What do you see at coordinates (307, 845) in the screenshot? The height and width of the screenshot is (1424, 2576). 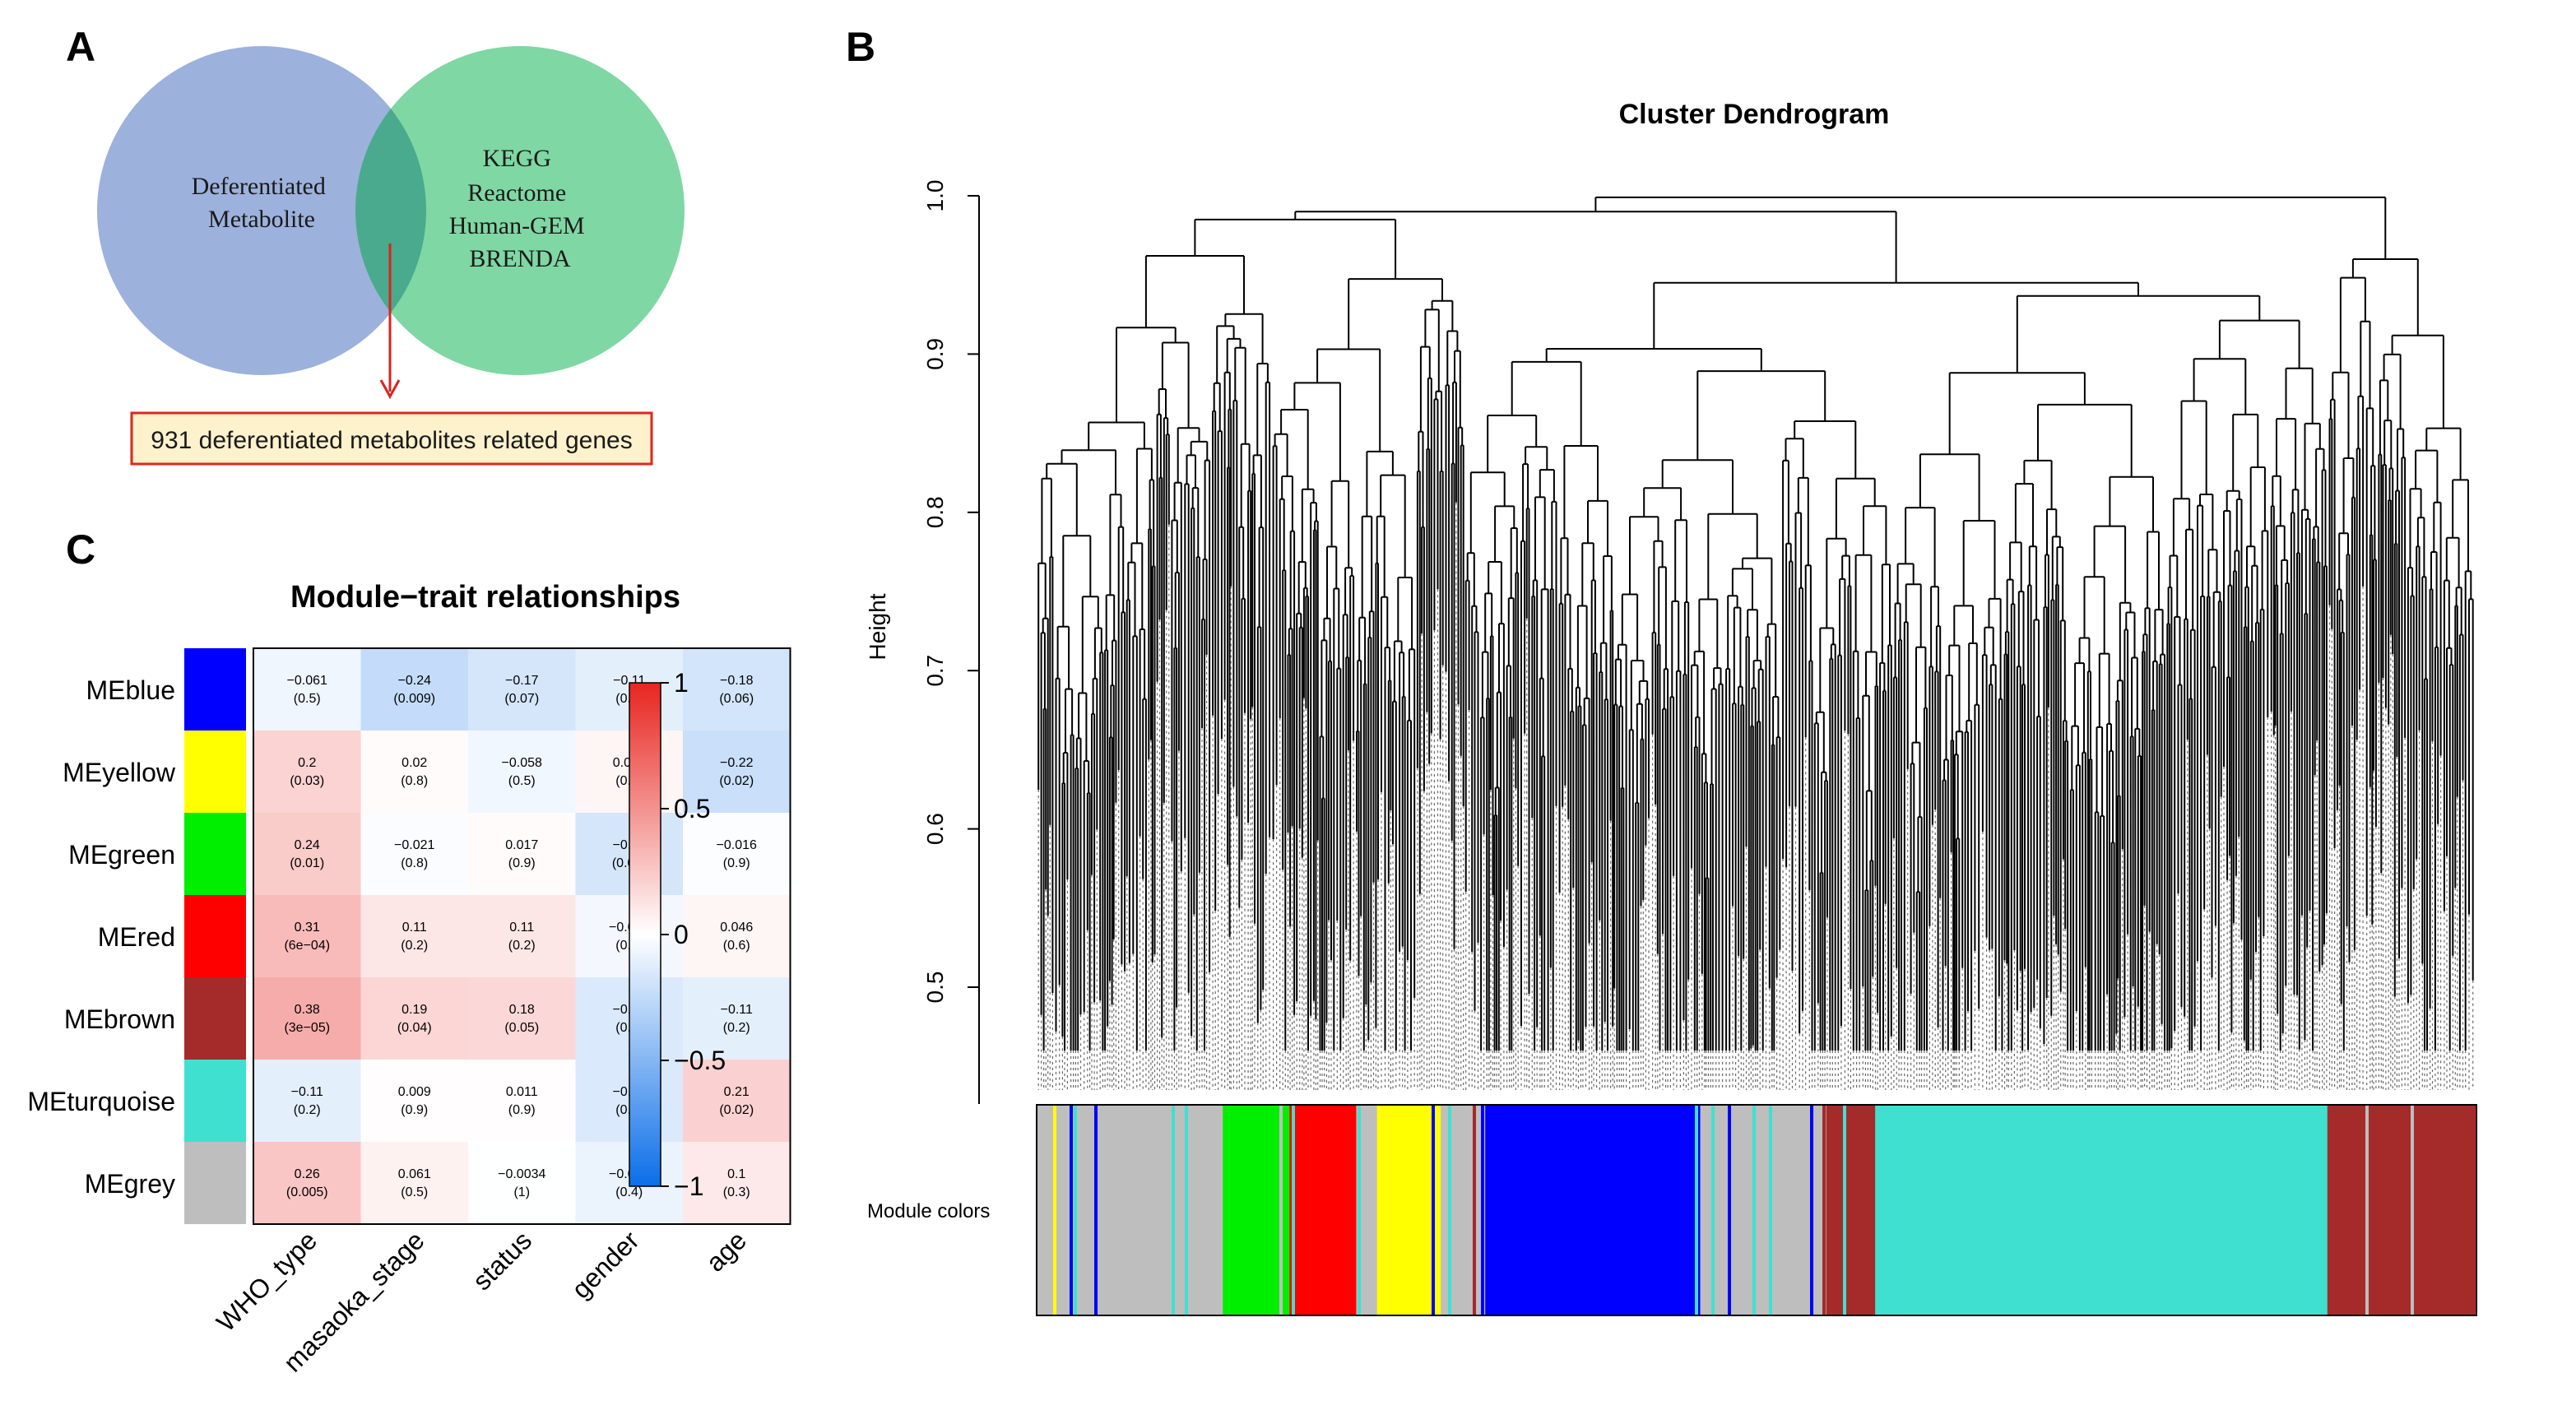 I see `cell-correlation: 0.24` at bounding box center [307, 845].